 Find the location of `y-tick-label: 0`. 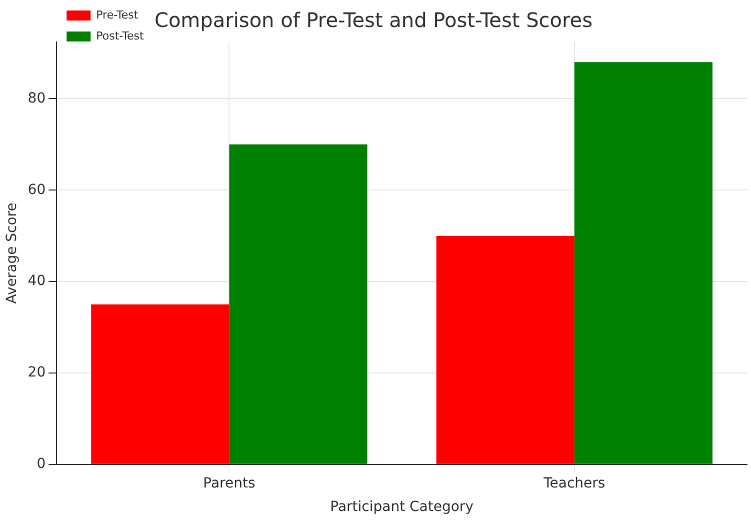

y-tick-label: 0 is located at coordinates (41, 464).